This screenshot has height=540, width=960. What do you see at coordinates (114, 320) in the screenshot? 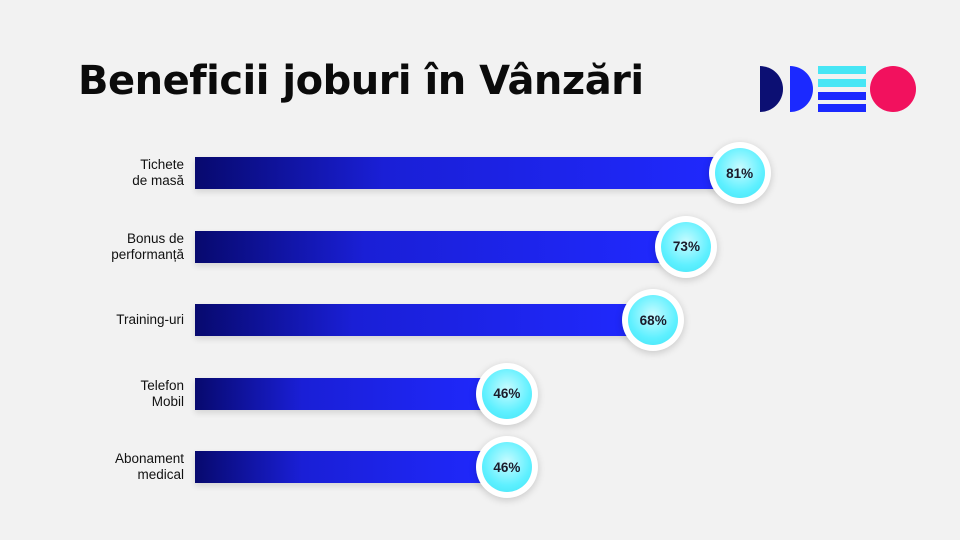
I see `category-label: Training-uri` at bounding box center [114, 320].